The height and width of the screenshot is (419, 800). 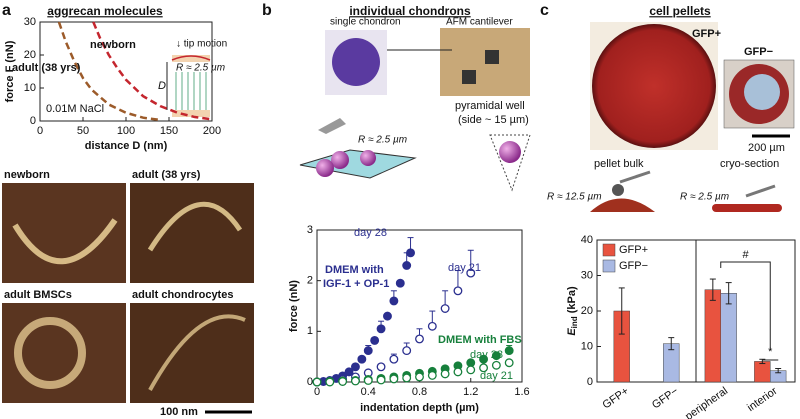 What do you see at coordinates (680, 11) in the screenshot?
I see `chart-title: cell pellets` at bounding box center [680, 11].